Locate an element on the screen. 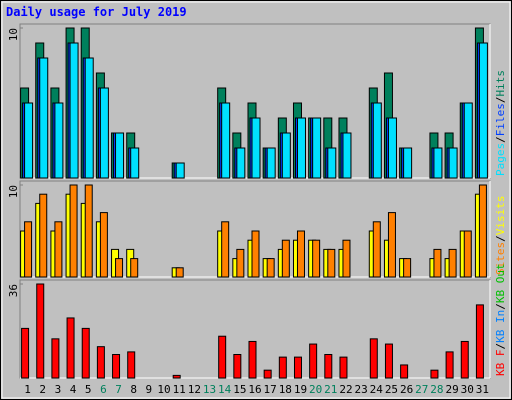 The width and height of the screenshot is (512, 400). x-tick-label: 26 is located at coordinates (406, 389).